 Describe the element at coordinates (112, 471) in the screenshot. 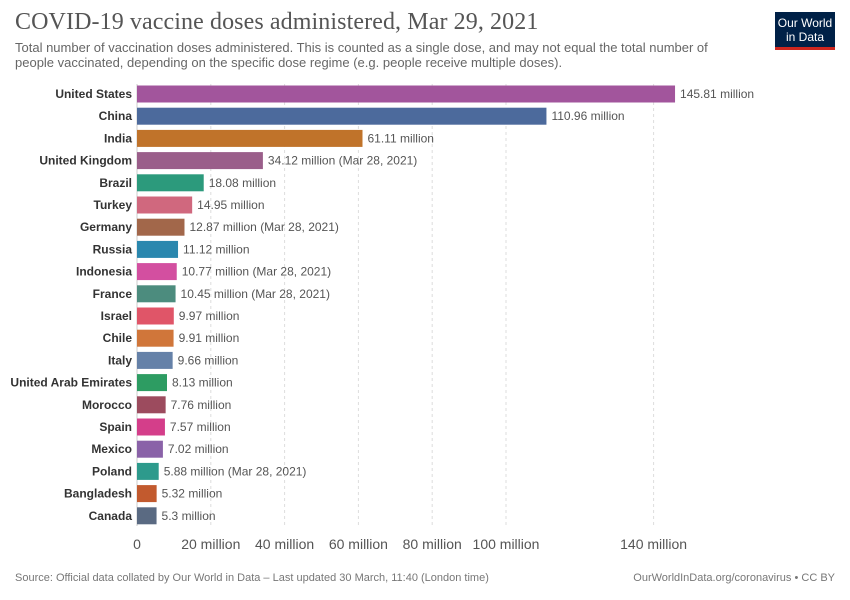

I see `category-label: Poland` at that location.